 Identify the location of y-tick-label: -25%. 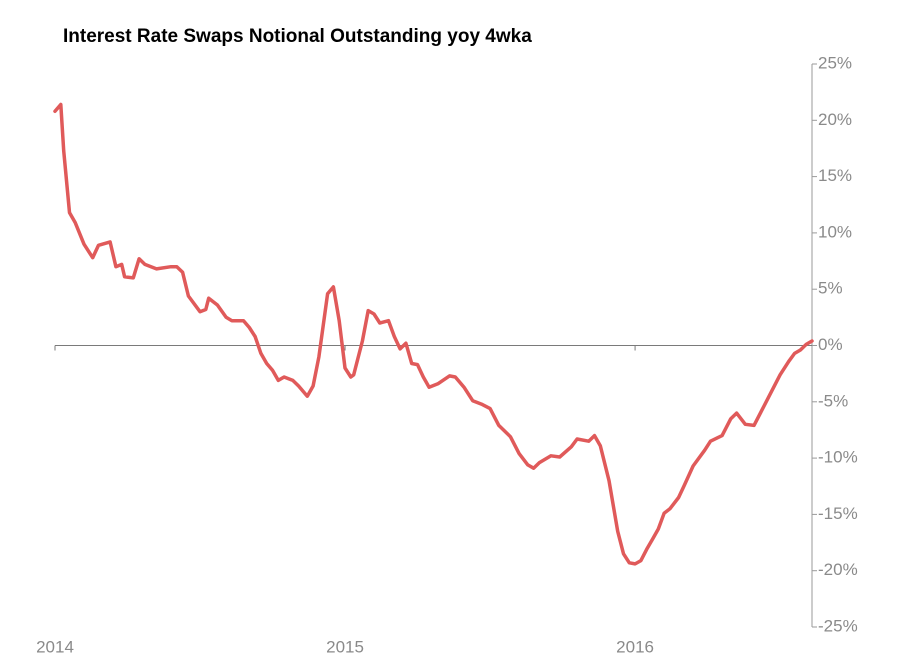
(838, 625).